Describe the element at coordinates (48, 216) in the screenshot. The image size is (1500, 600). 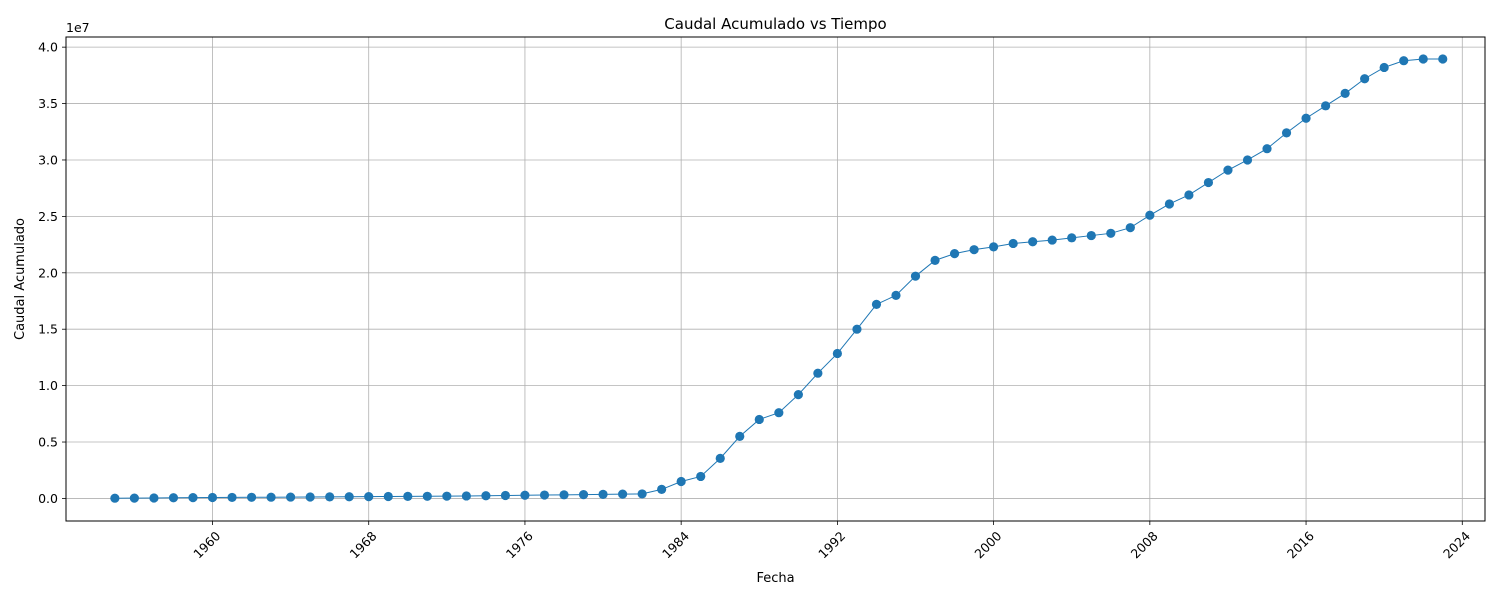
I see `y-tick-label: 2.5` at that location.